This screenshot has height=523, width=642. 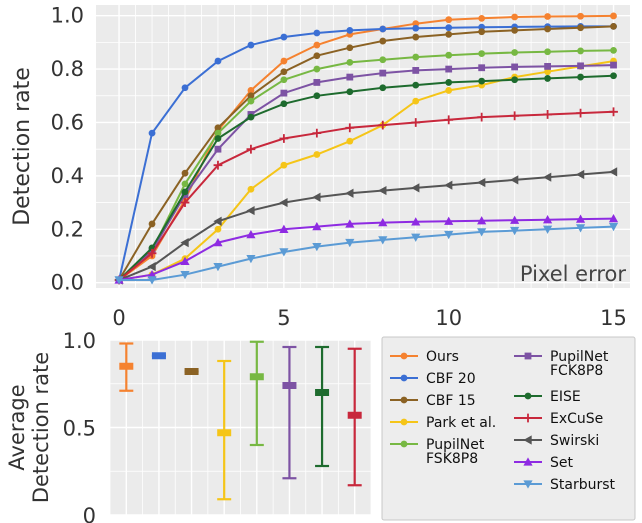 What do you see at coordinates (22, 146) in the screenshot?
I see `y-axis-label: Detection rate` at bounding box center [22, 146].